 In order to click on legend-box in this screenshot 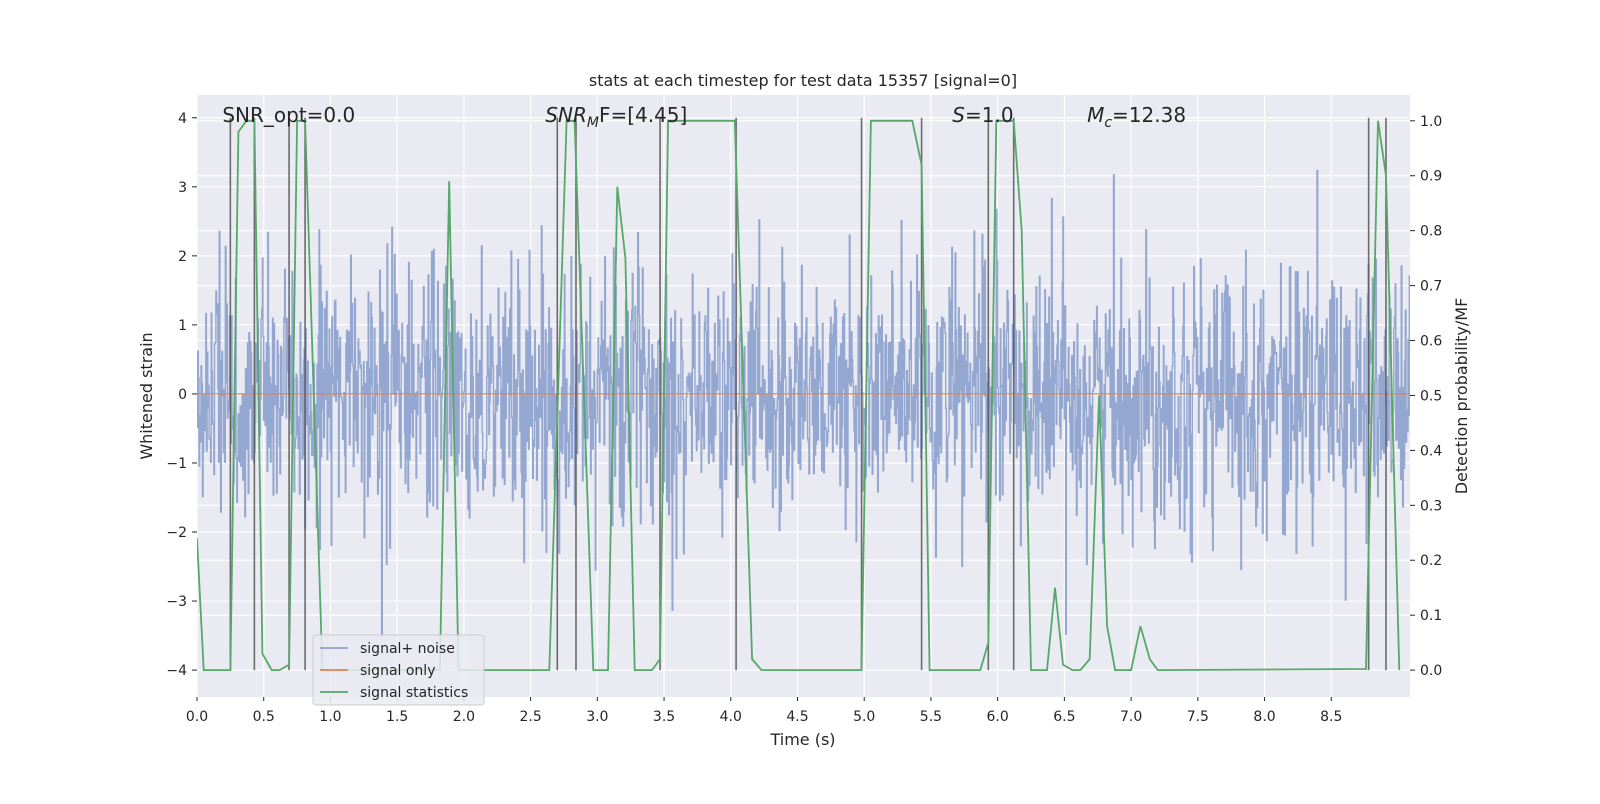, I will do `click(398, 670)`.